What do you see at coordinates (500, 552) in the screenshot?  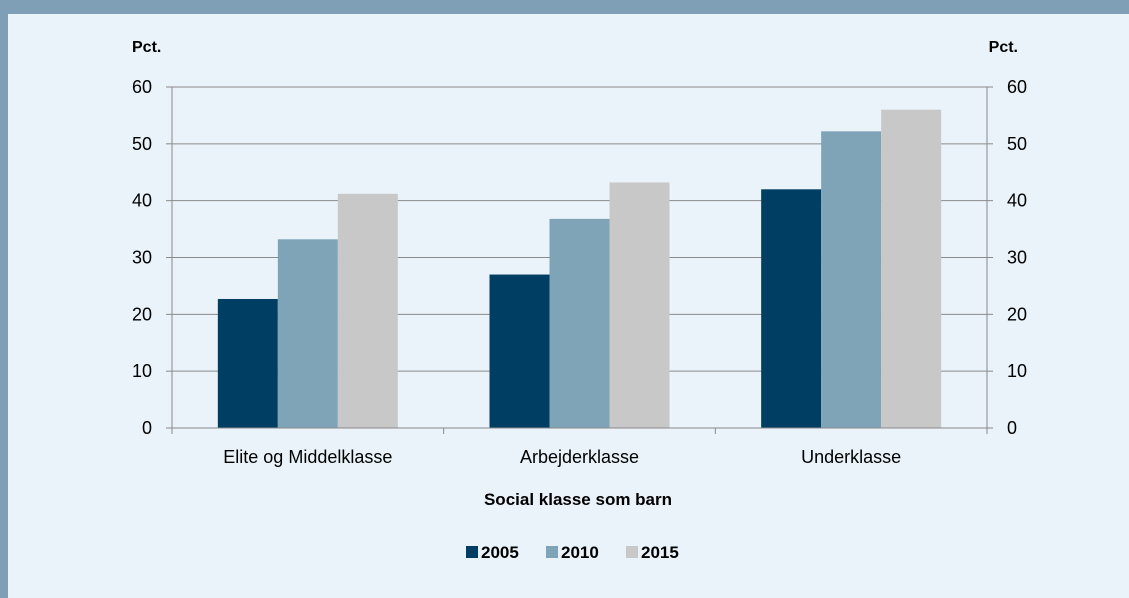 I see `legend-label-2005: 2005` at bounding box center [500, 552].